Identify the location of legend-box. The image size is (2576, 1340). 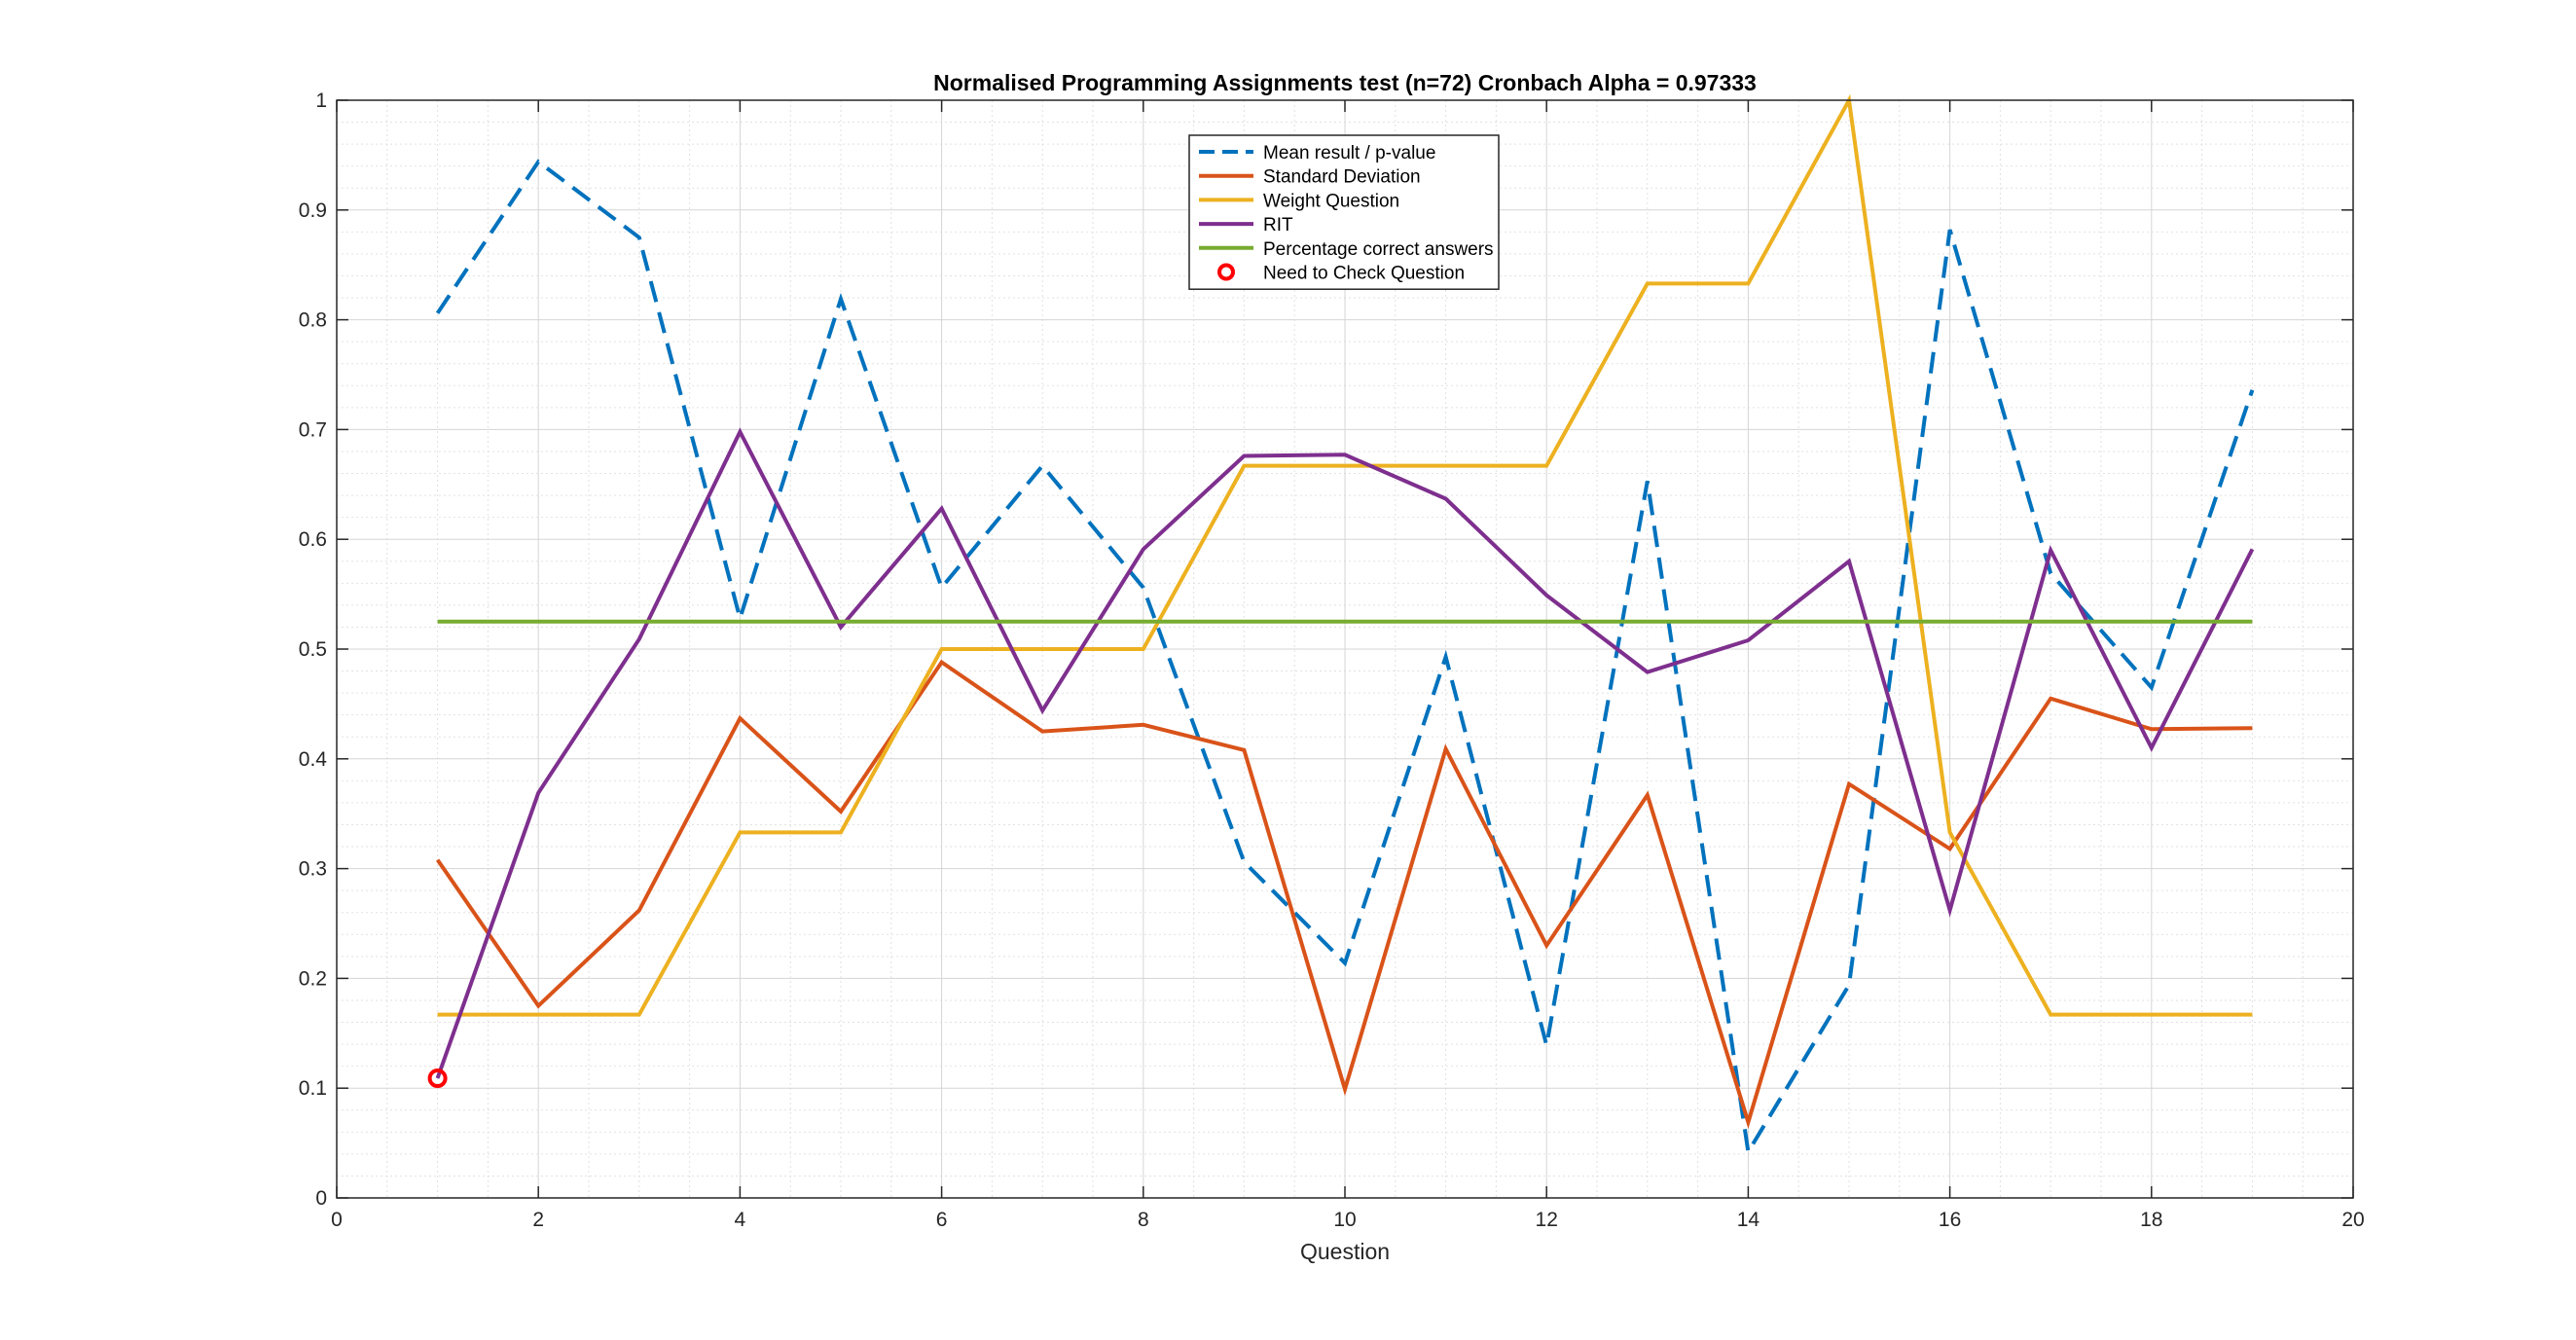
(1344, 212).